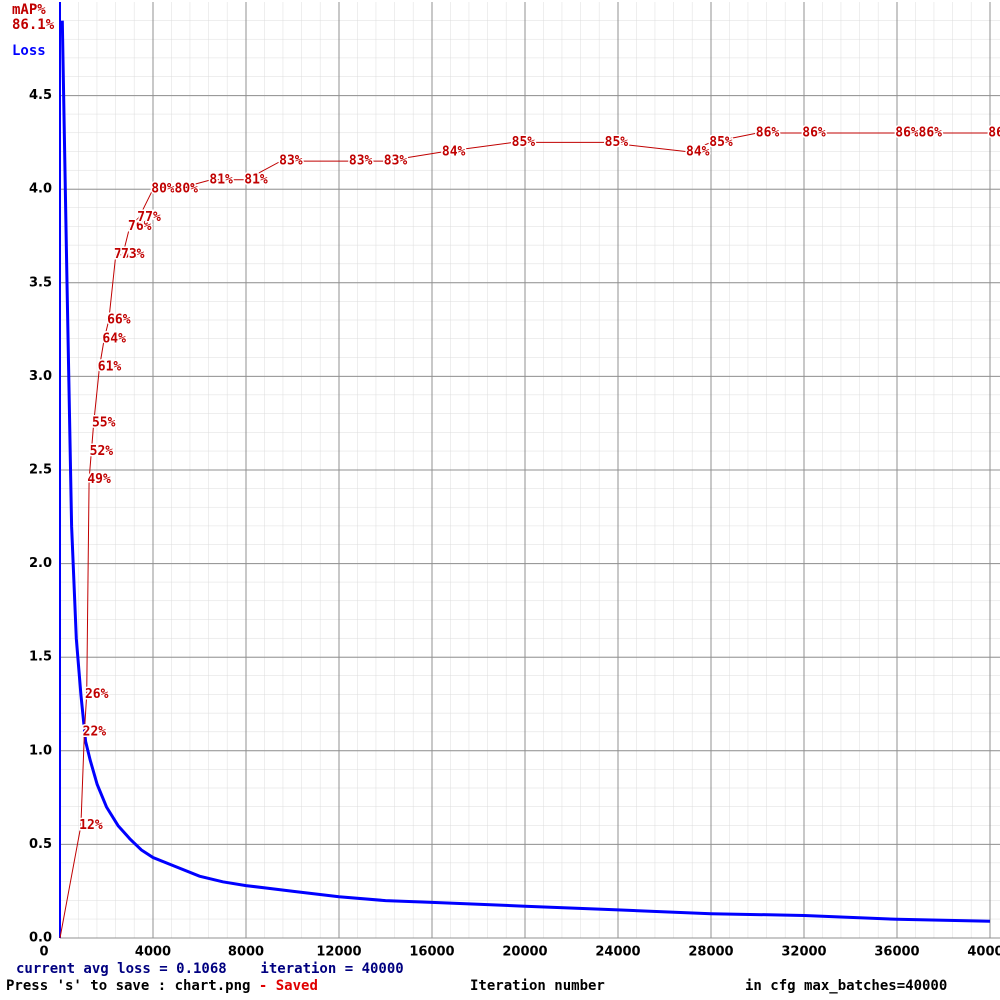 The image size is (1000, 1000). Describe the element at coordinates (40, 563) in the screenshot. I see `y-tick-label: 2.0` at that location.